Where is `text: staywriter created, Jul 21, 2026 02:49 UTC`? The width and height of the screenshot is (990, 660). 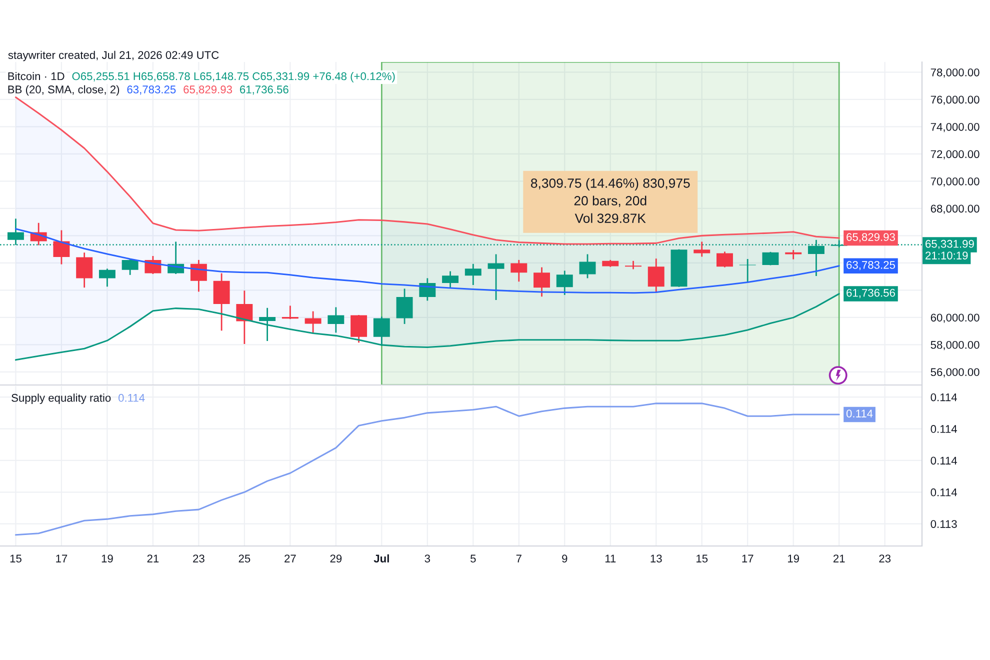 text: staywriter created, Jul 21, 2026 02:49 UTC is located at coordinates (113, 56).